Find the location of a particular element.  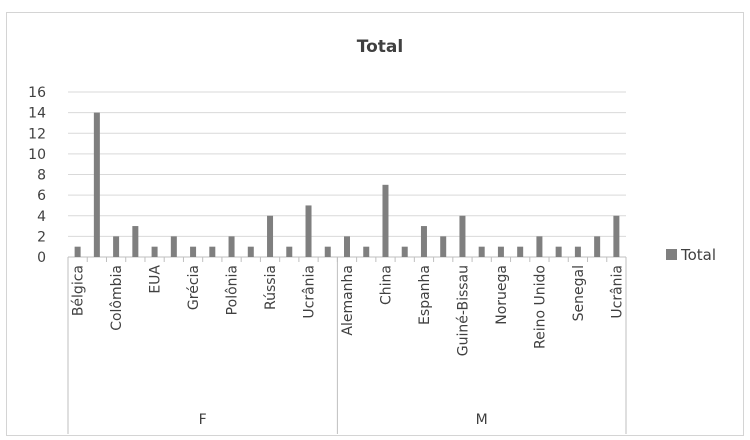

y-tick-label: 6 is located at coordinates (41, 196).